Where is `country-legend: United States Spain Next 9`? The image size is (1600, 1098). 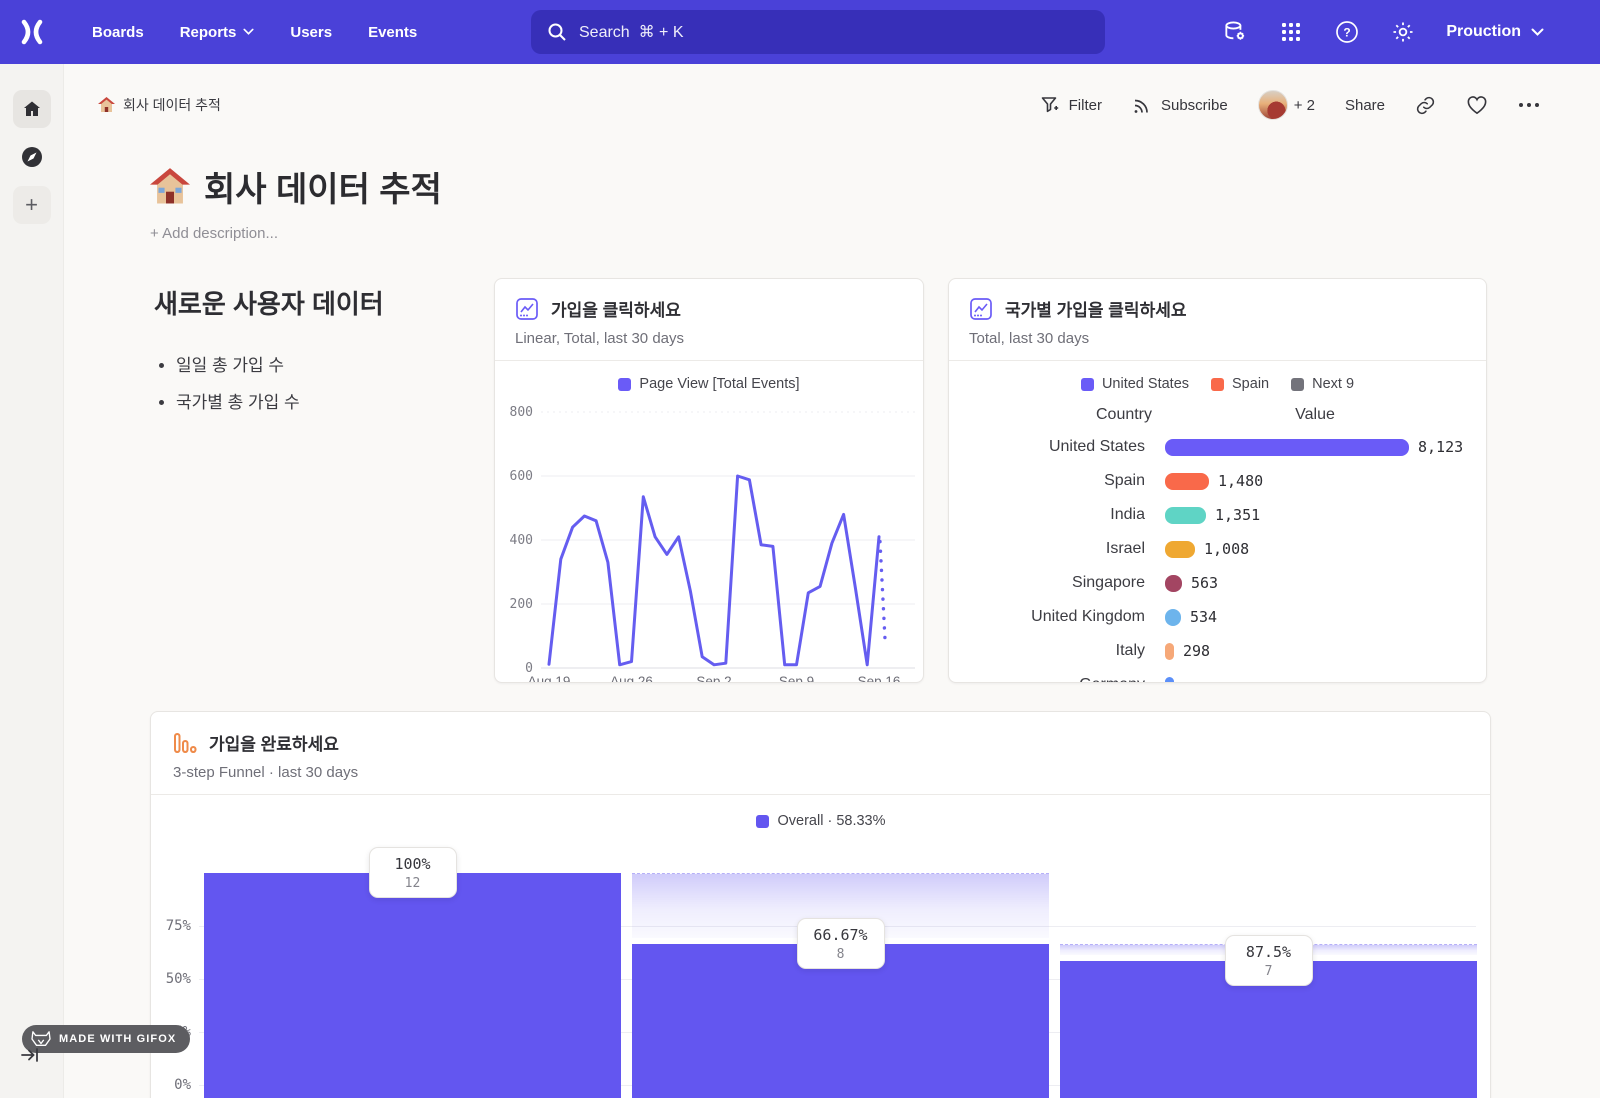
country-legend: United States Spain Next 9 is located at coordinates (1217, 384).